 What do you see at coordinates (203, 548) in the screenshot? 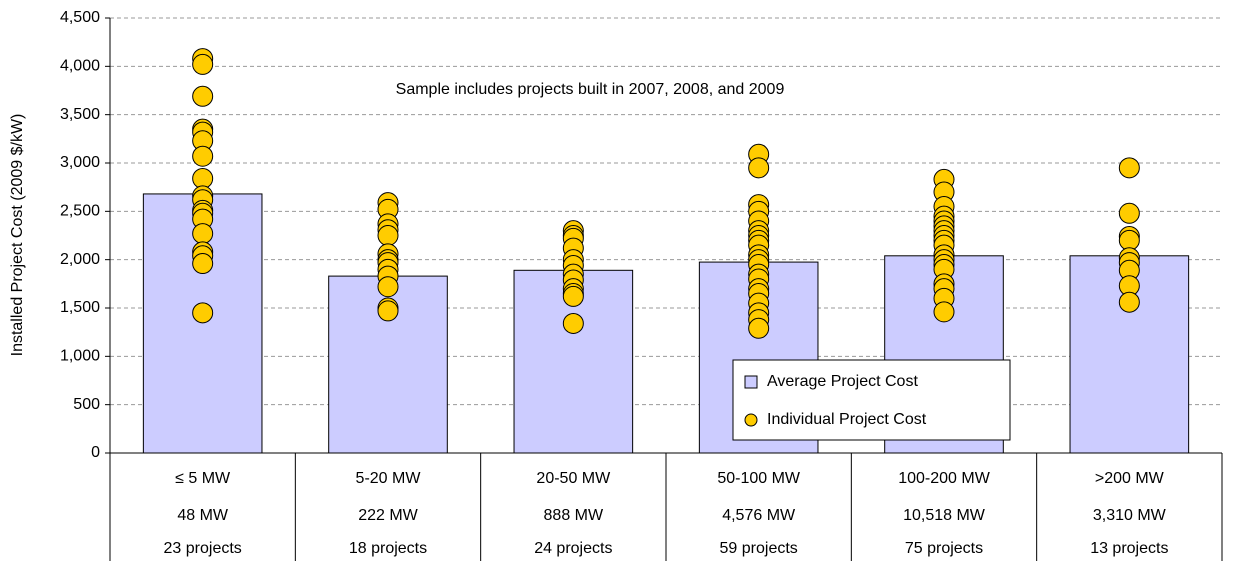
I see `projects-label: 23 projects` at bounding box center [203, 548].